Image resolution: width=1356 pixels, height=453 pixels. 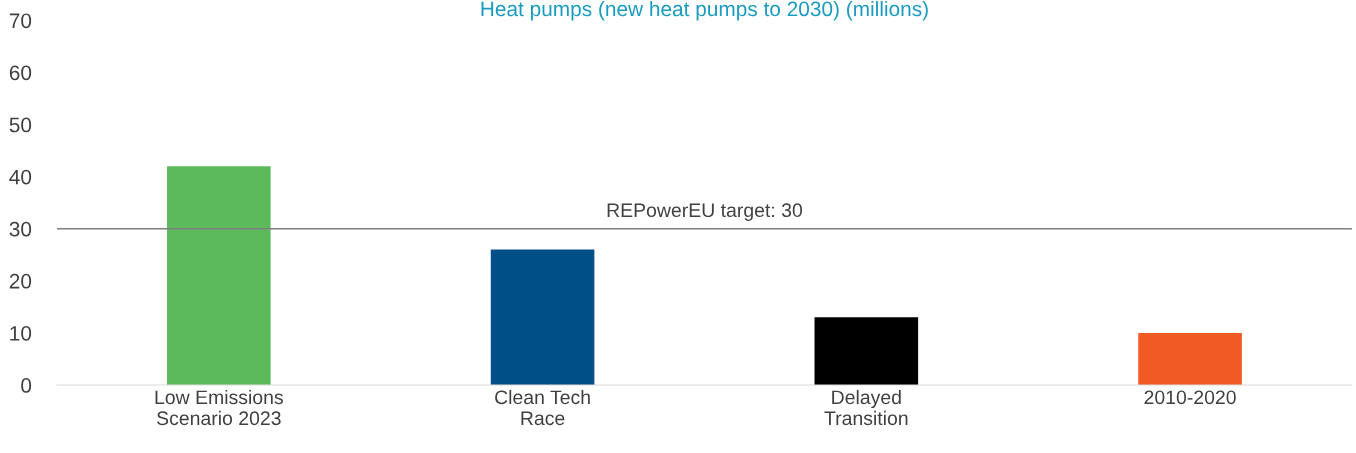 What do you see at coordinates (542, 407) in the screenshot?
I see `x-tick-label: Clean Tech Race` at bounding box center [542, 407].